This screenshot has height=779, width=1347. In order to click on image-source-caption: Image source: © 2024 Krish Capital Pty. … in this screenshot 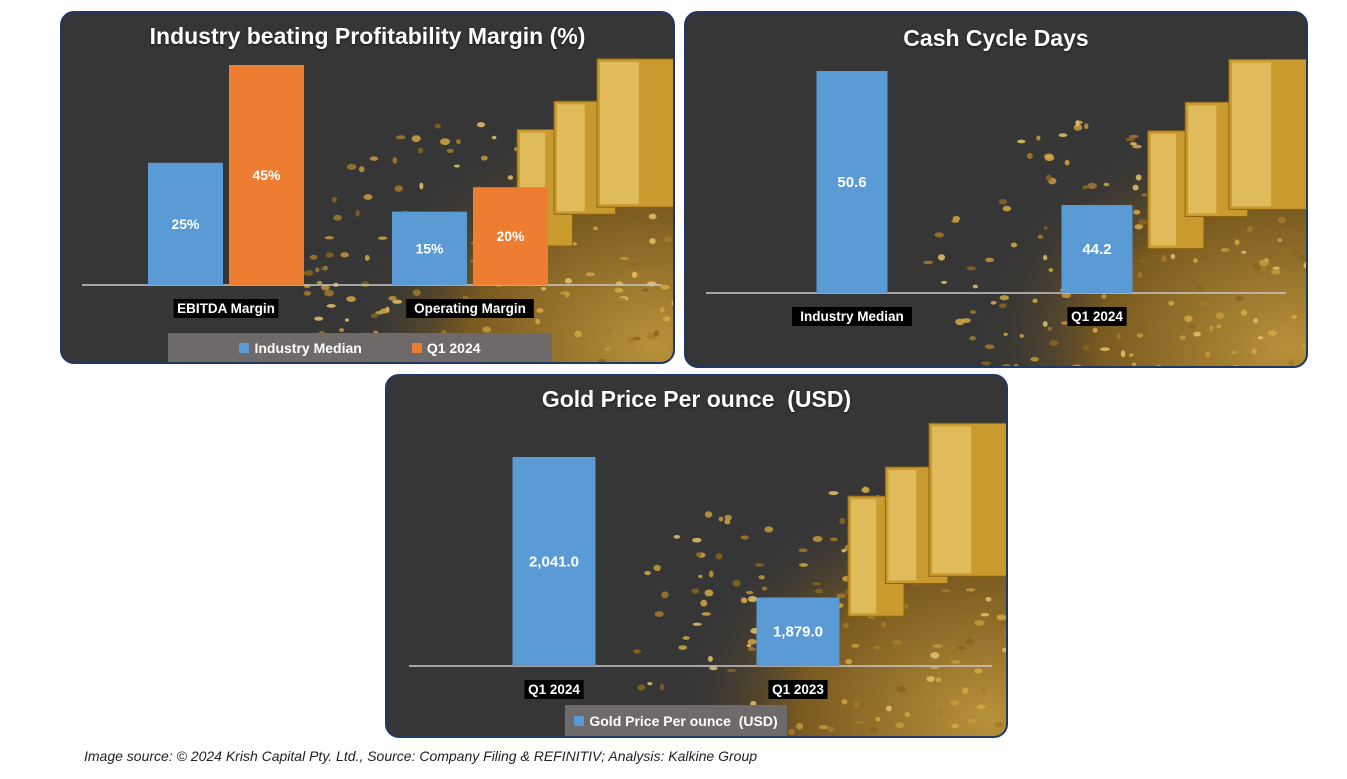, I will do `click(421, 756)`.